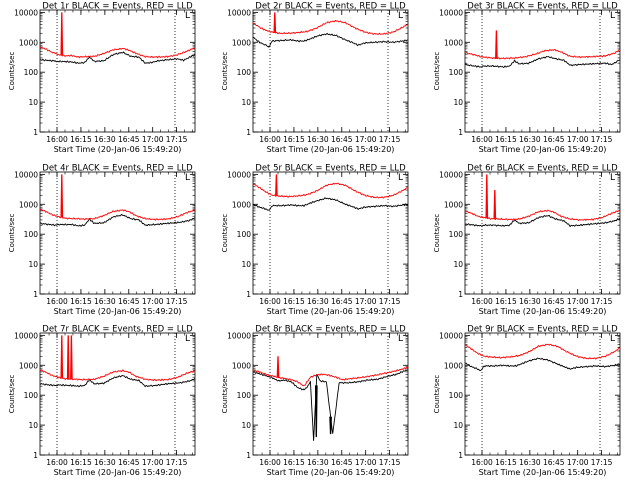 The width and height of the screenshot is (640, 480). Describe the element at coordinates (330, 7) in the screenshot. I see `panel-title: Det 2r BLACK = Events, RED = LLD` at that location.